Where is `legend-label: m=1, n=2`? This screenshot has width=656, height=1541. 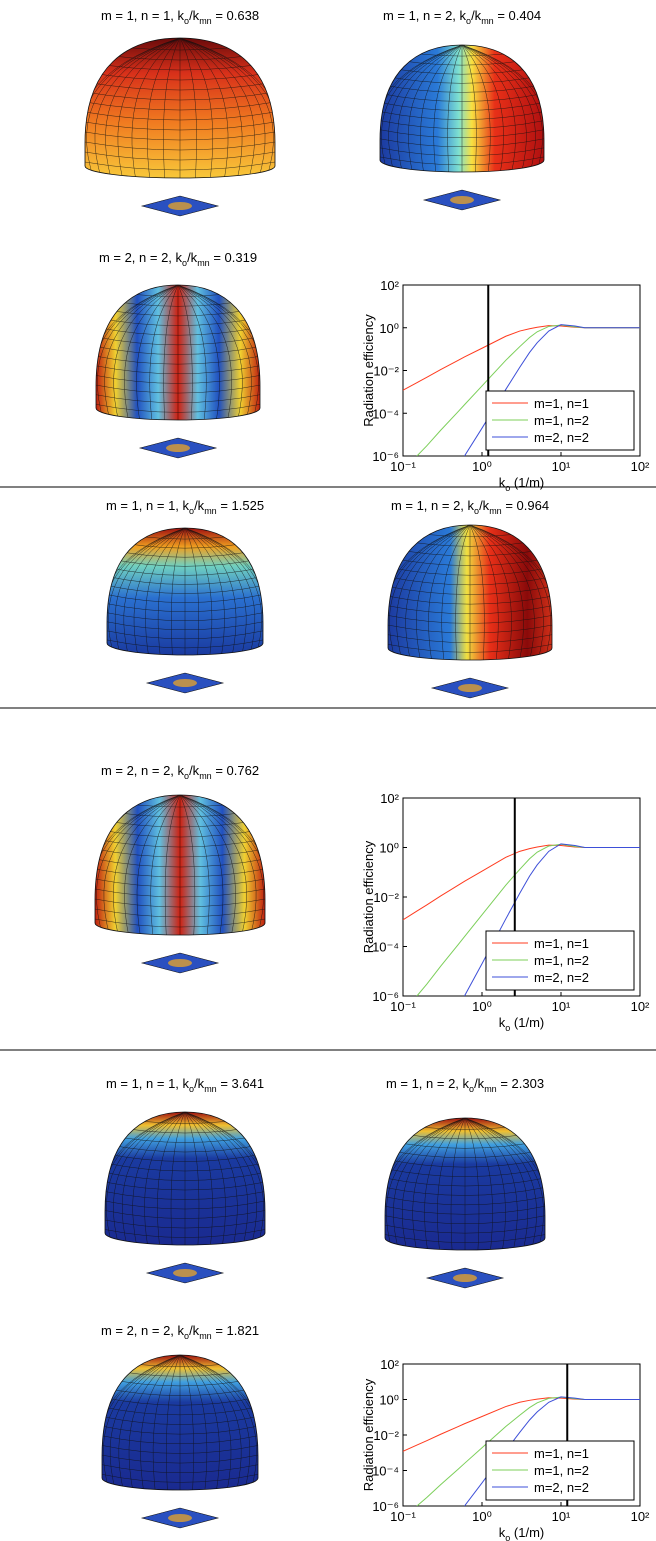
legend-label: m=1, n=2 is located at coordinates (561, 420).